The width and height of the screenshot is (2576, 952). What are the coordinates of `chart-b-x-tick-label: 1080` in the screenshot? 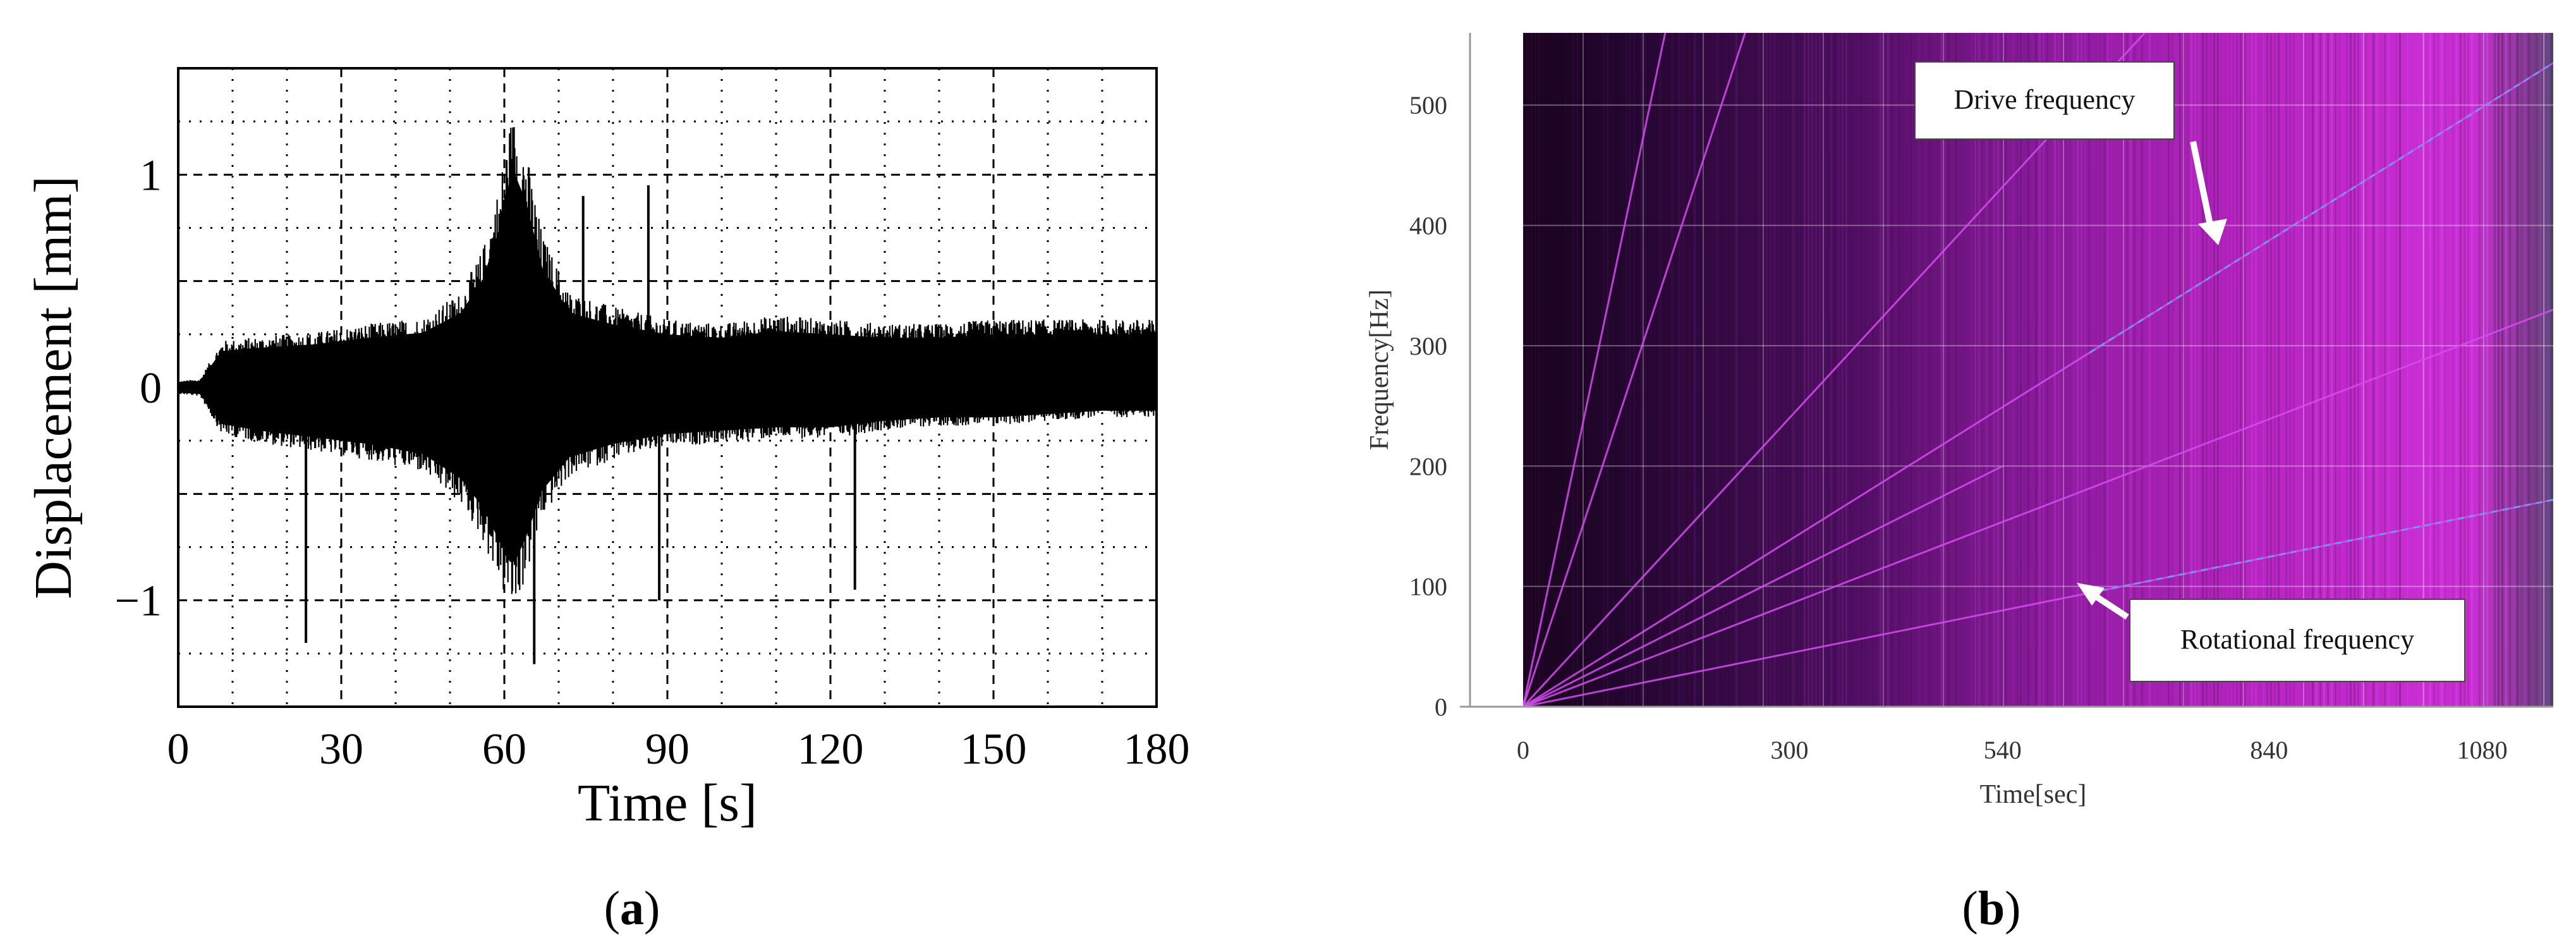 It's located at (2482, 750).